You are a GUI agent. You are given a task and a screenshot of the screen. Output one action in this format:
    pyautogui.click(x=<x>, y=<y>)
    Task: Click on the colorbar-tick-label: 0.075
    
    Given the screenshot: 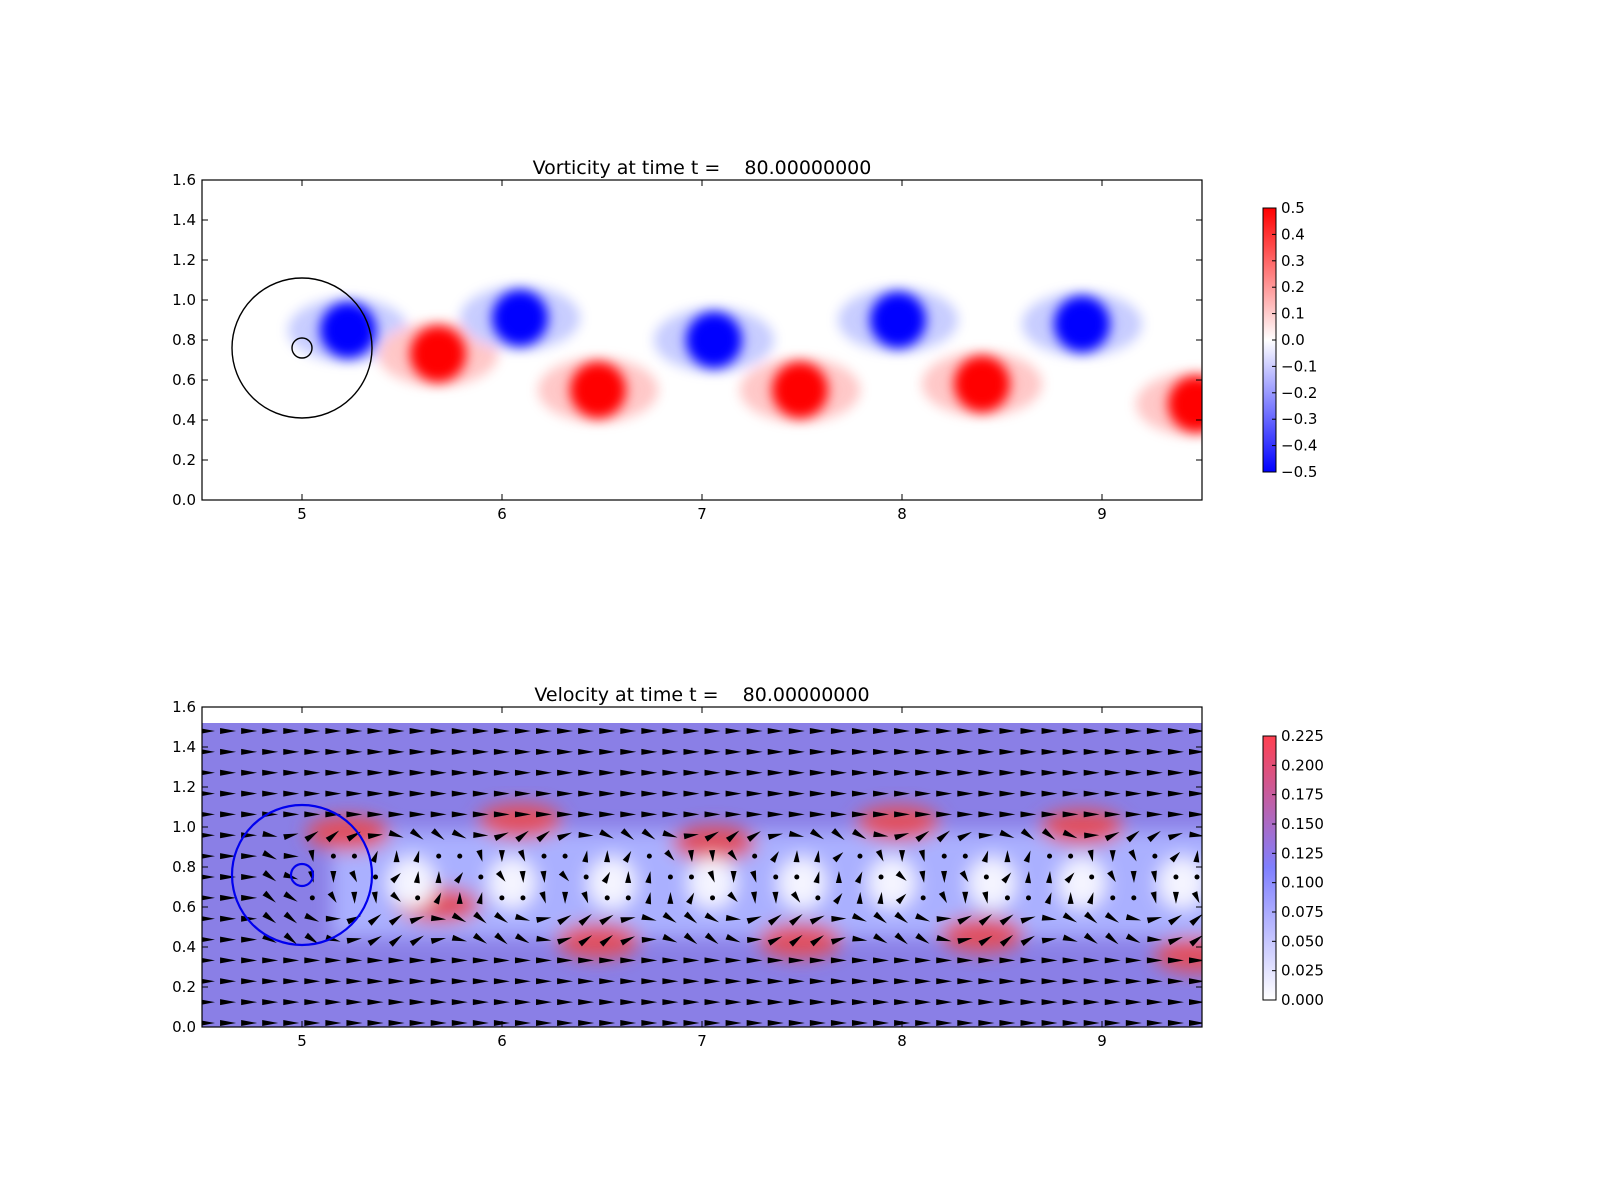 What is the action you would take?
    pyautogui.click(x=1302, y=912)
    